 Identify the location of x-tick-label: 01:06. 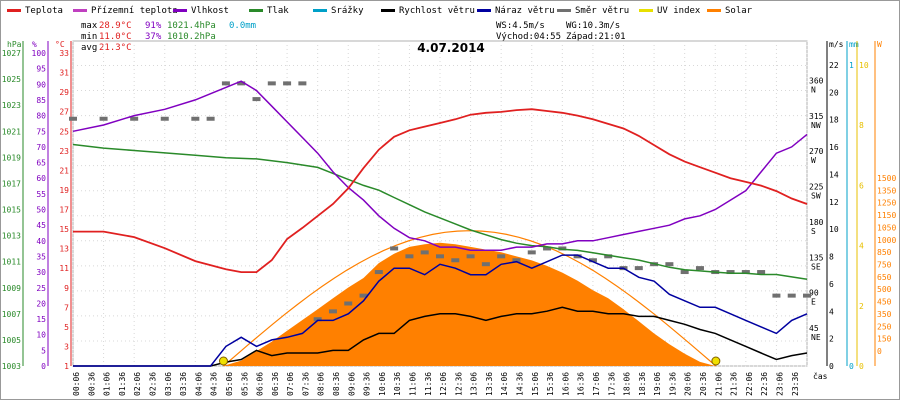
(107, 384).